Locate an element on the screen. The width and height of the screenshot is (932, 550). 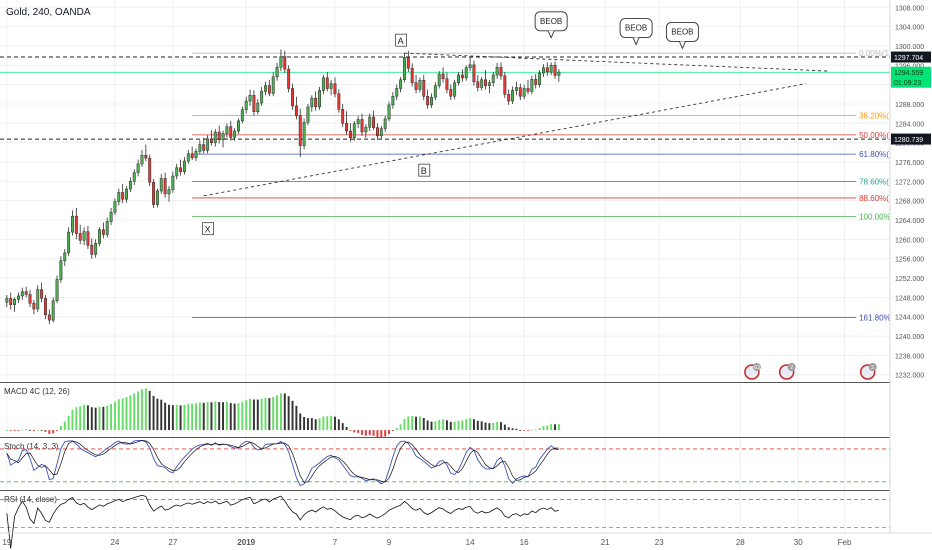
y-tick-label: 1232.000 is located at coordinates (909, 376).